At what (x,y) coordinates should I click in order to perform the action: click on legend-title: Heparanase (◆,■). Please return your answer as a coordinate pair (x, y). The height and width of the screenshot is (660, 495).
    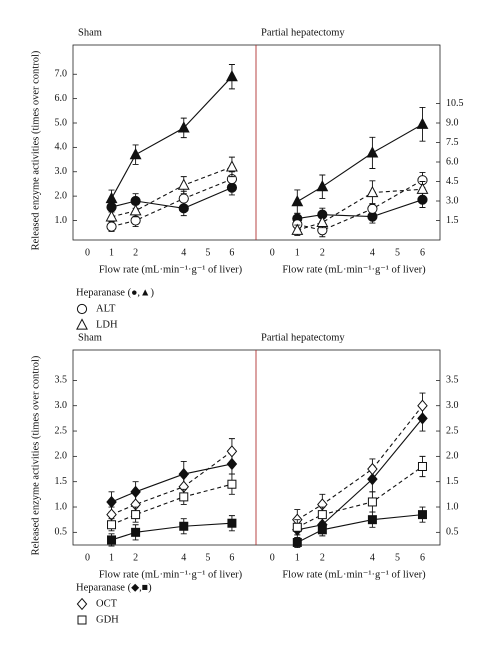
    Looking at the image, I should click on (114, 587).